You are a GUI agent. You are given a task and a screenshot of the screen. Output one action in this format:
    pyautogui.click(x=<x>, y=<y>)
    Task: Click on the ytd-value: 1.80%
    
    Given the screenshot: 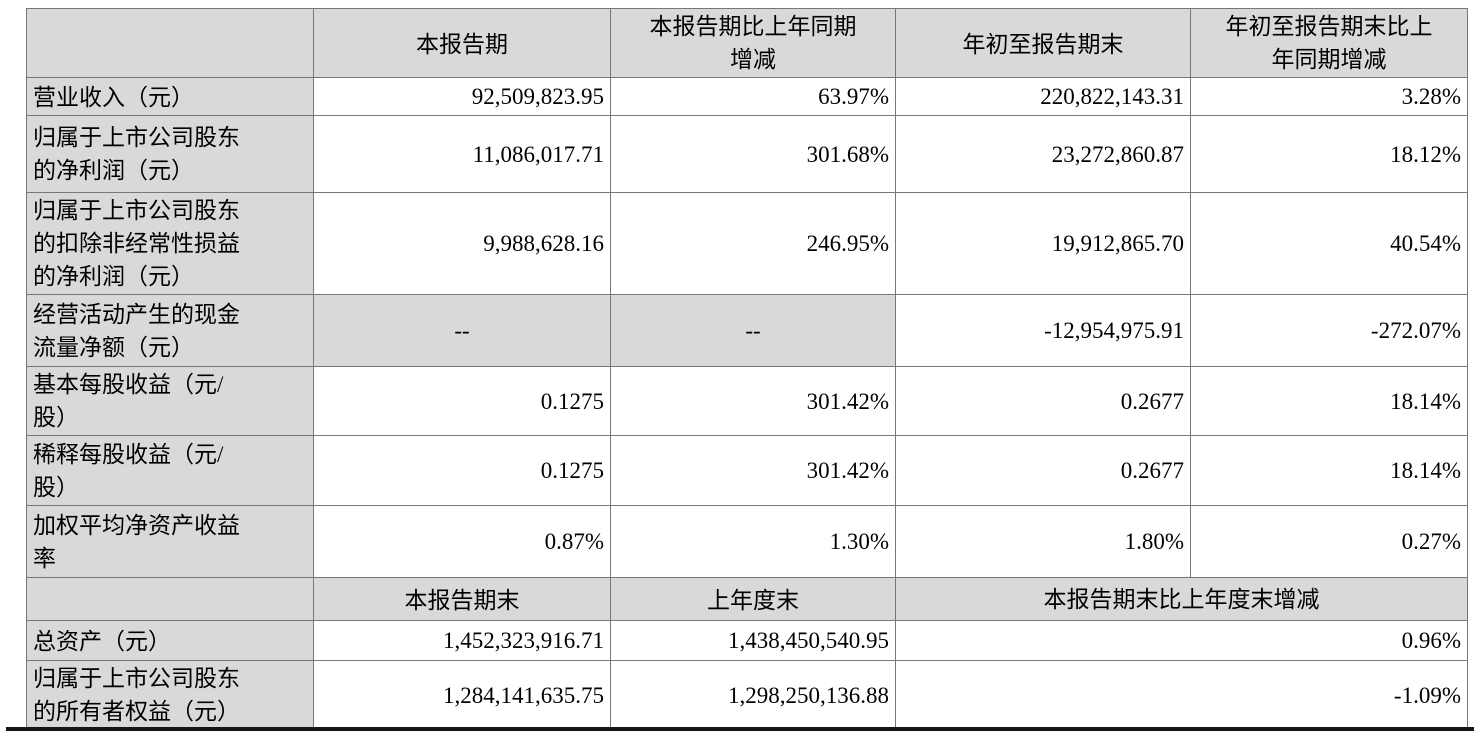 What is the action you would take?
    pyautogui.click(x=1043, y=542)
    